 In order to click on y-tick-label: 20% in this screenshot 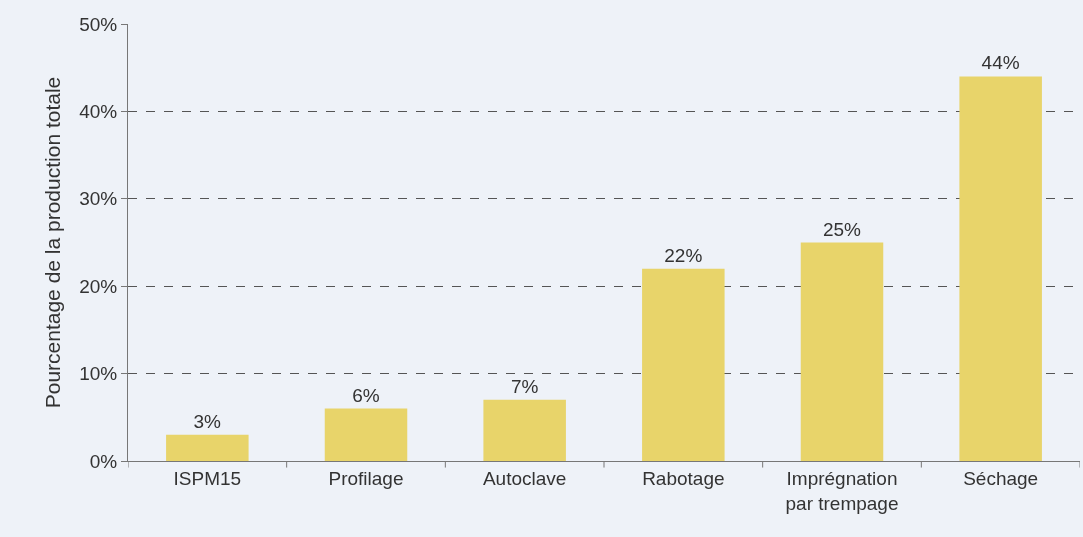, I will do `click(98, 286)`.